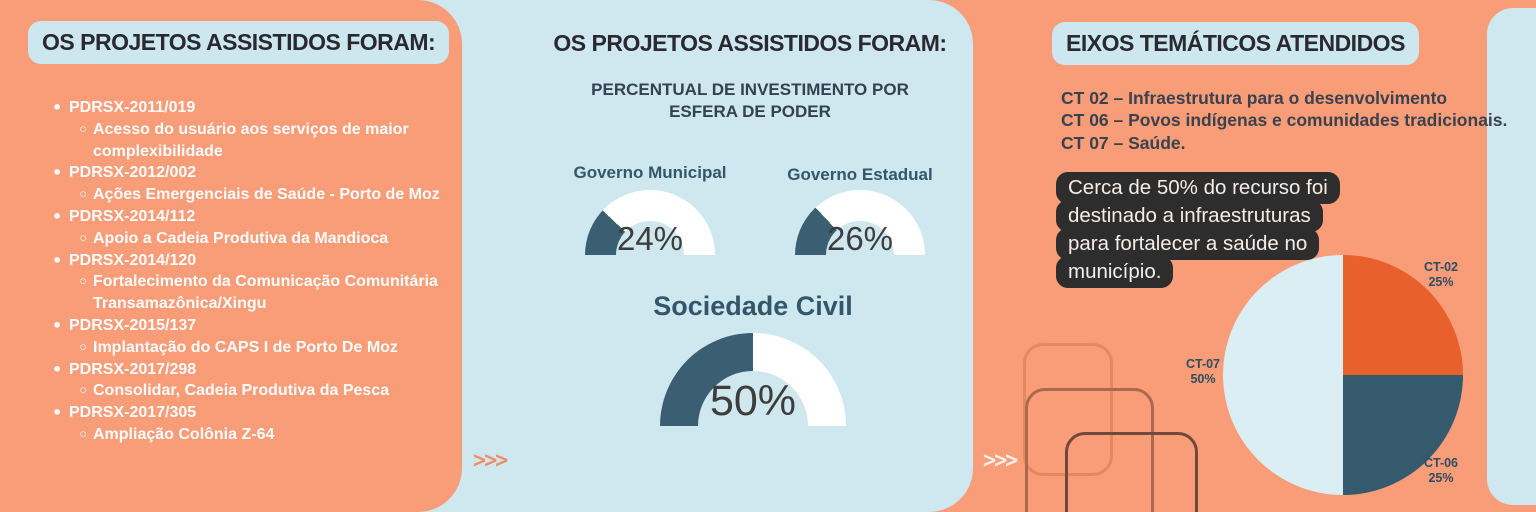 This screenshot has height=512, width=1536. I want to click on project-desc-line: ◦ Apoio a Cadeia Produtiva da Mandioca, so click(247, 239).